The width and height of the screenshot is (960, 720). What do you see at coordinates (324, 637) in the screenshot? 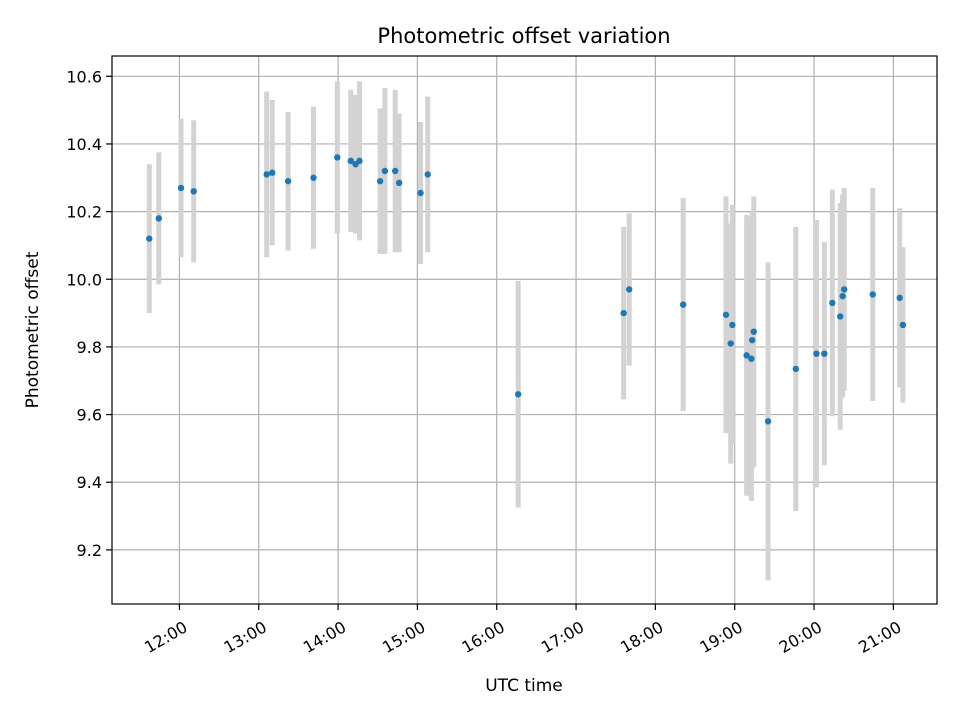
I see `x-tick-label: 14:00` at bounding box center [324, 637].